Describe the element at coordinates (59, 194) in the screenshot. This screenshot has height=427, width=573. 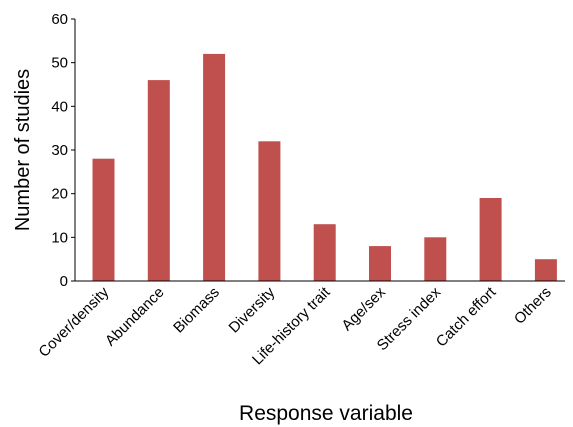
I see `y-tick-label: 20` at that location.